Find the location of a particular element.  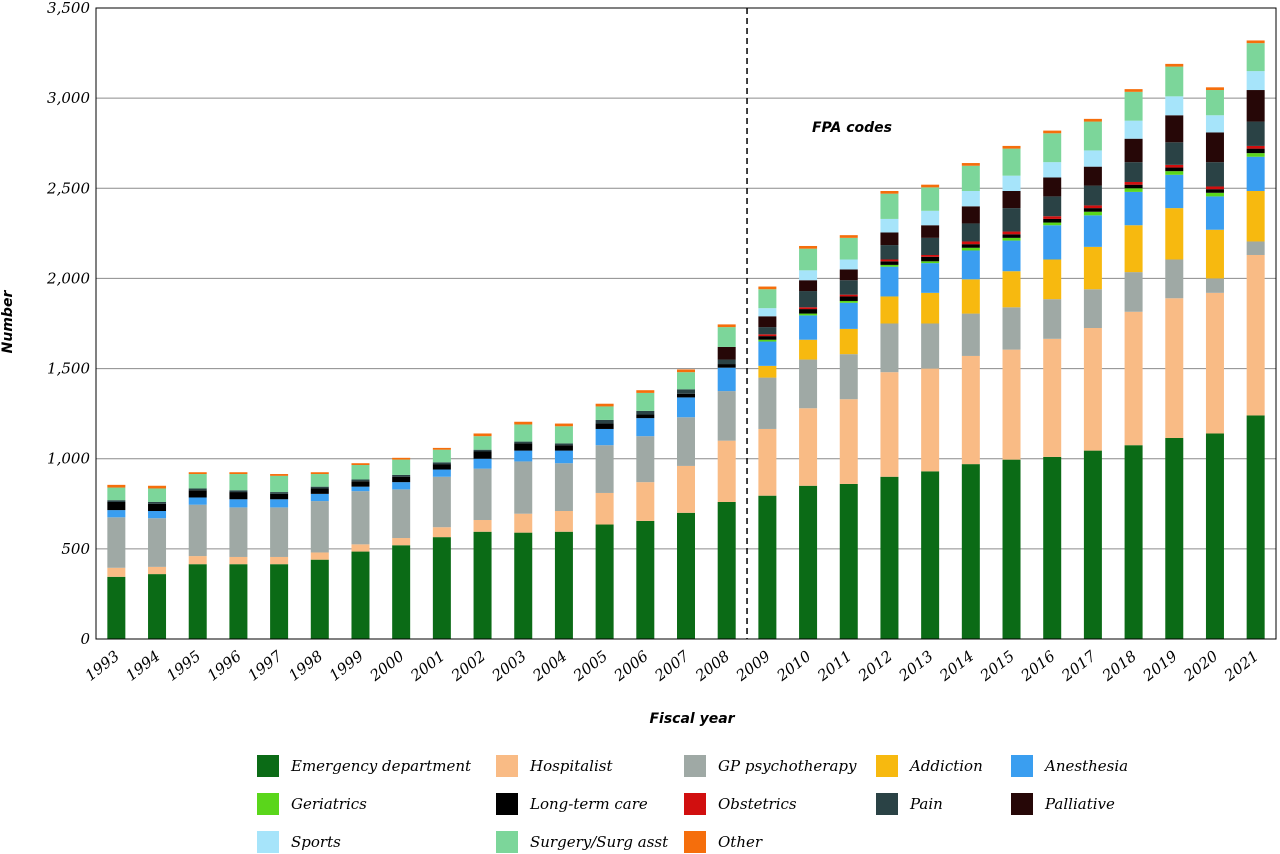

x-tick-label: 1996 is located at coordinates (225, 666).